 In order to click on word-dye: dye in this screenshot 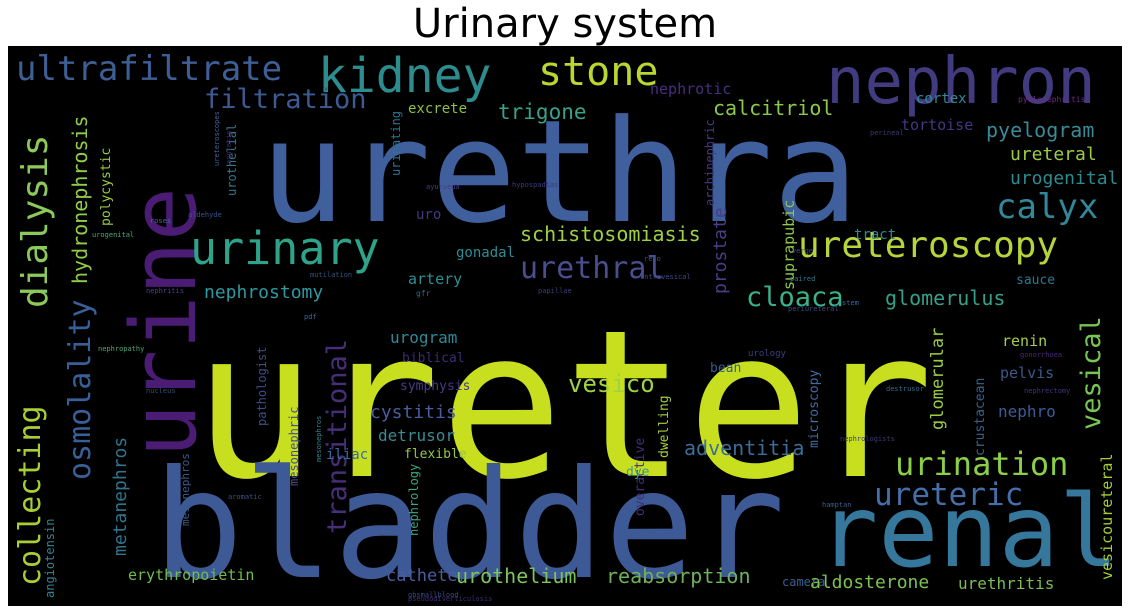, I will do `click(638, 472)`.